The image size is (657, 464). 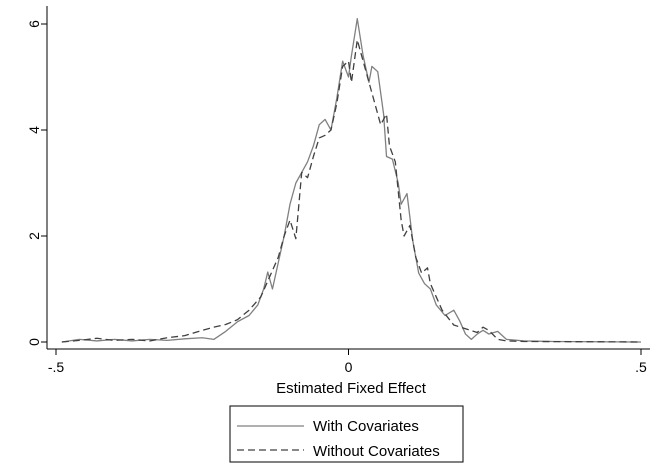 What do you see at coordinates (376, 451) in the screenshot?
I see `legend-label-without-covariates: Without Covariates` at bounding box center [376, 451].